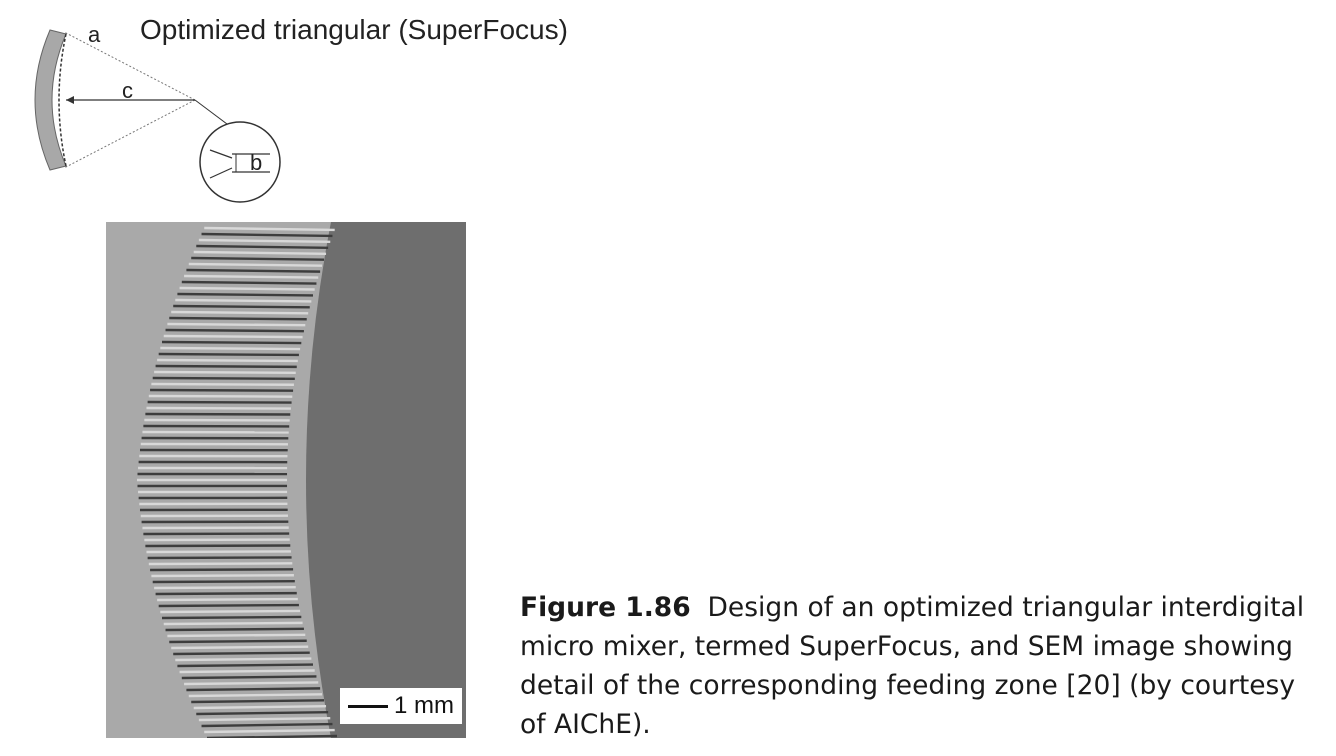 The image size is (1336, 756). Describe the element at coordinates (354, 29) in the screenshot. I see `diagram-title: Optimized triangular (SuperFocus)` at that location.